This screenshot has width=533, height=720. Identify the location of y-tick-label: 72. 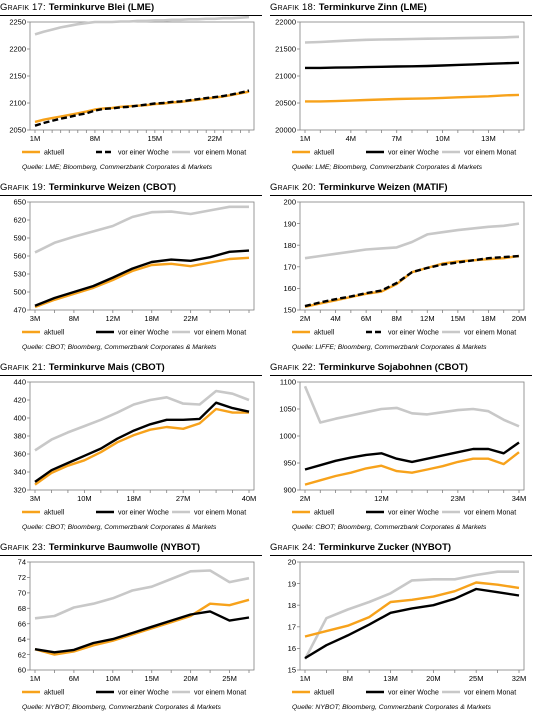
(22, 577).